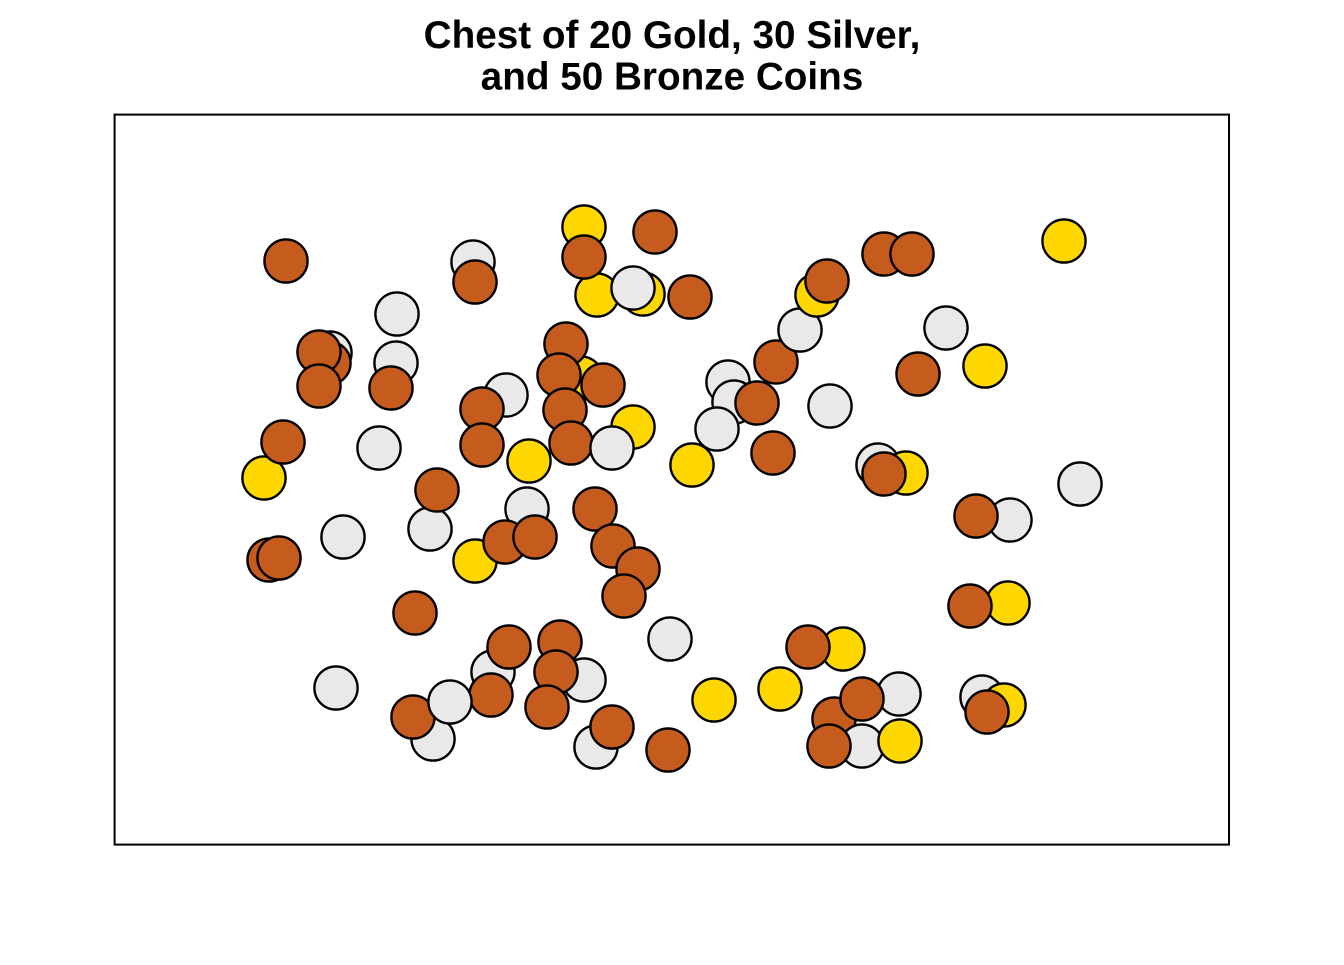  What do you see at coordinates (672, 77) in the screenshot?
I see `svg-text: and 50 Bronze Coins` at bounding box center [672, 77].